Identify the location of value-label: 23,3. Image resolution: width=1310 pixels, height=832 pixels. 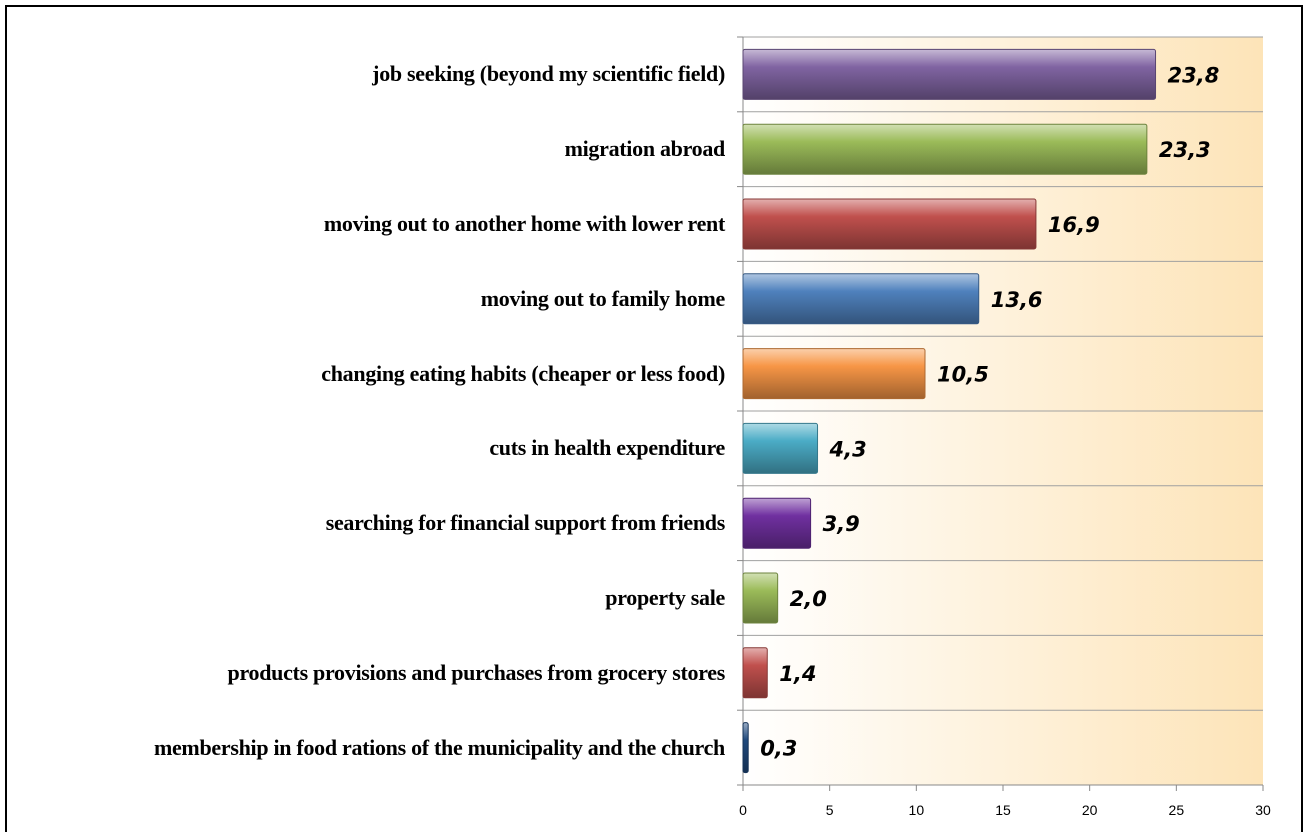
(1185, 150).